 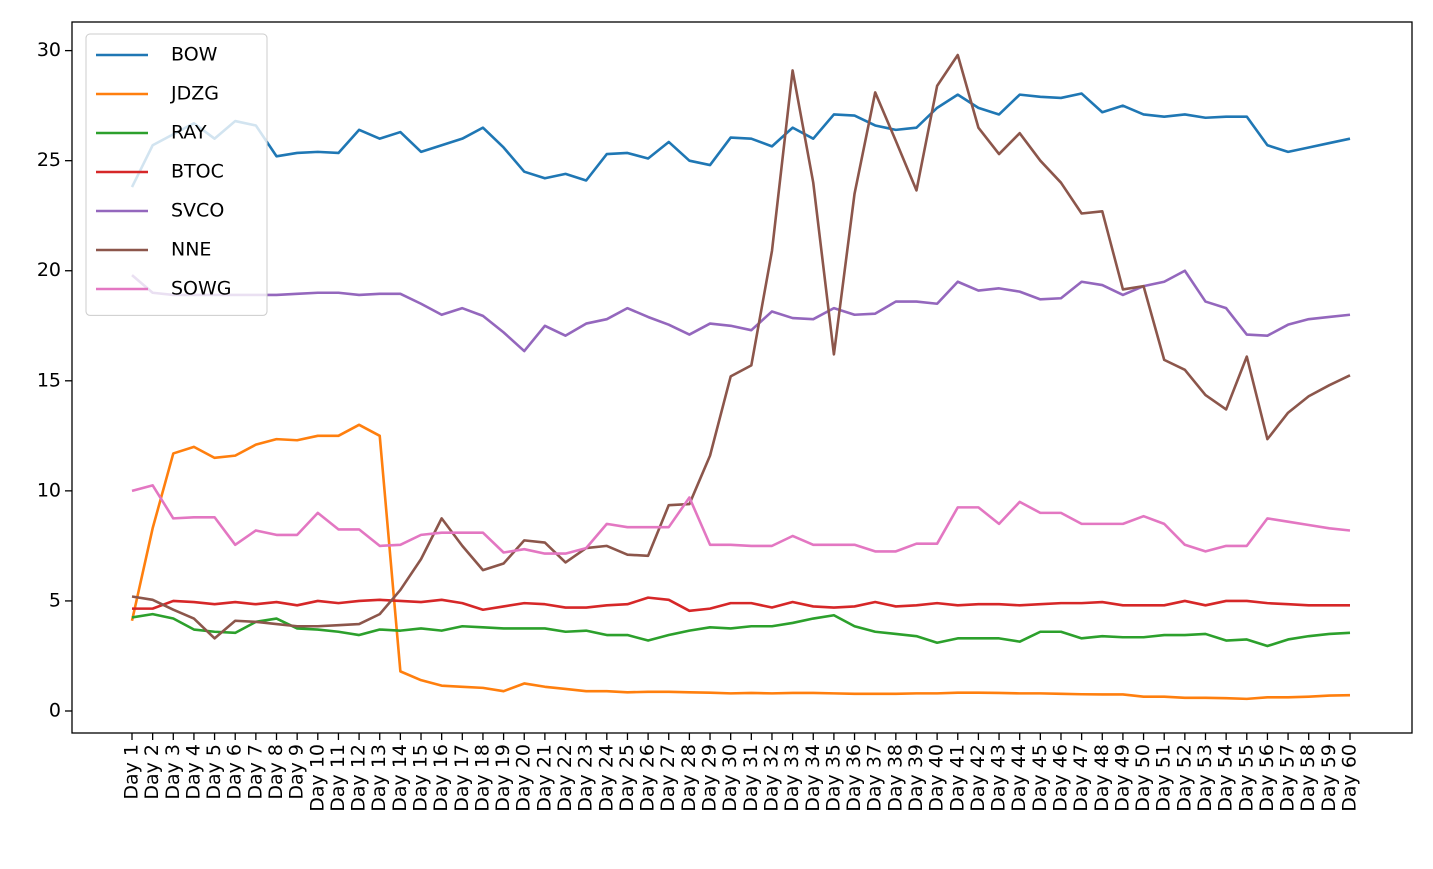 I want to click on x-tick-label: Day 47, so click(x=1081, y=778).